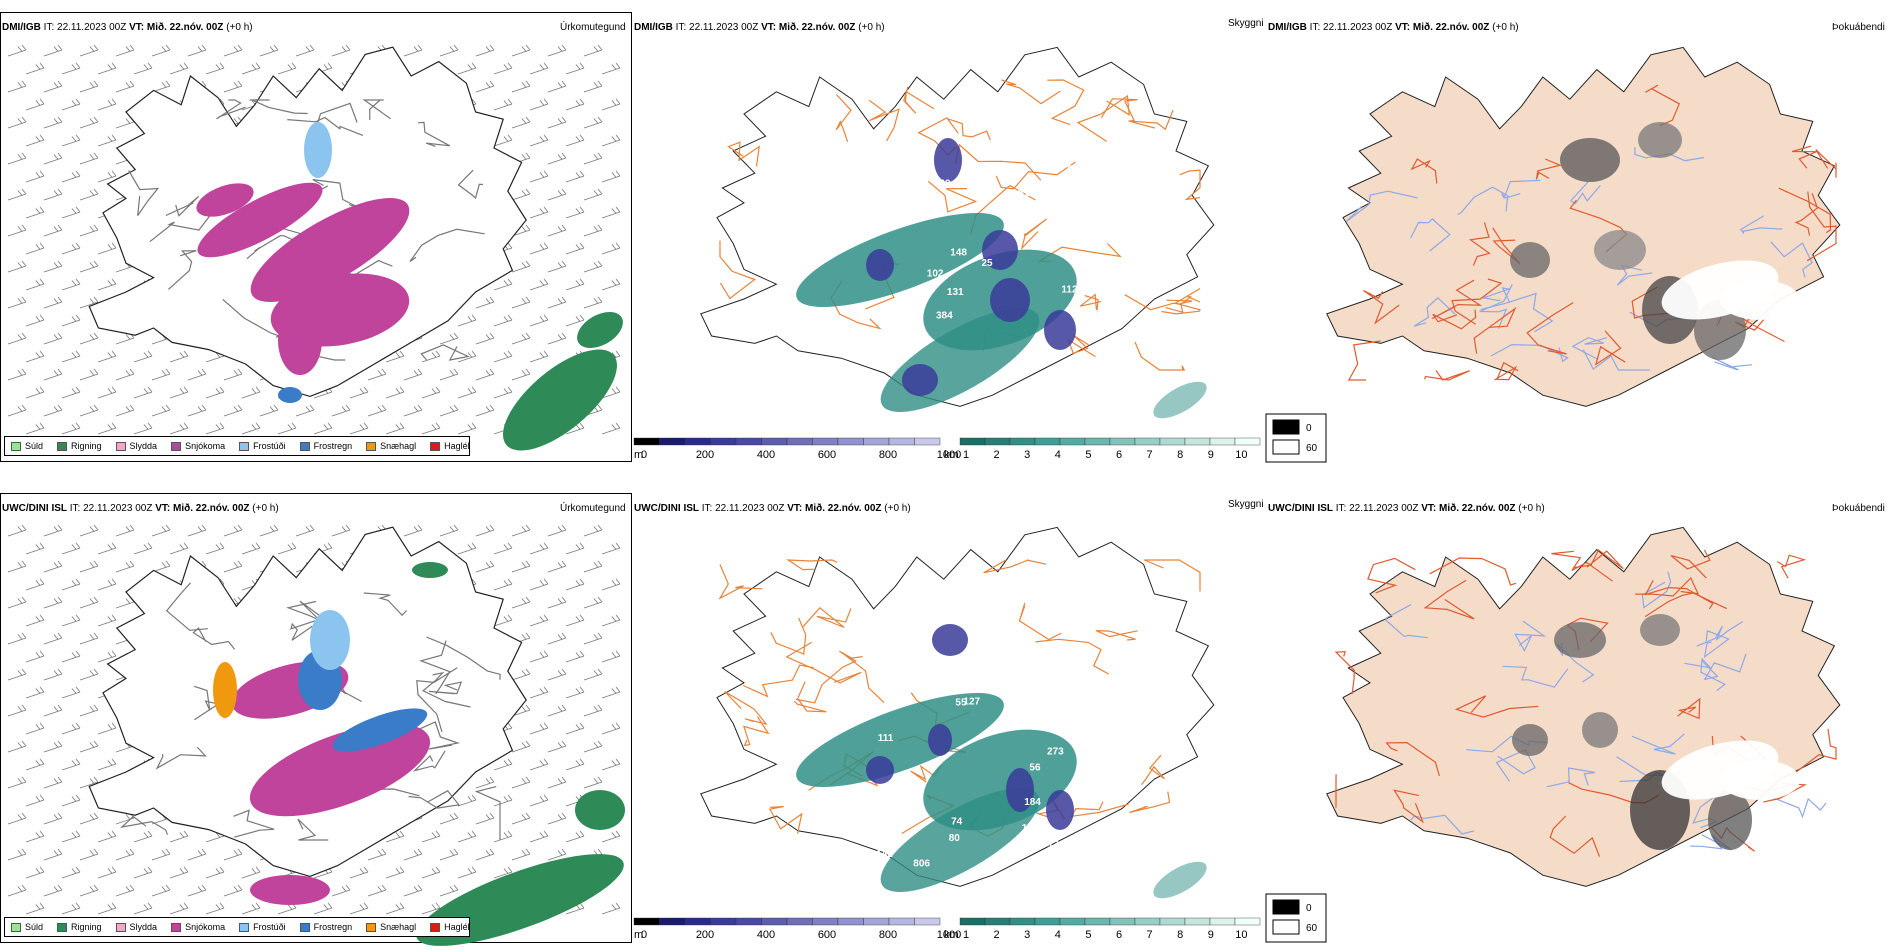 Image resolution: width=1900 pixels, height=950 pixels. What do you see at coordinates (1247, 441) in the screenshot?
I see `visibility-colorbar-segment` at bounding box center [1247, 441].